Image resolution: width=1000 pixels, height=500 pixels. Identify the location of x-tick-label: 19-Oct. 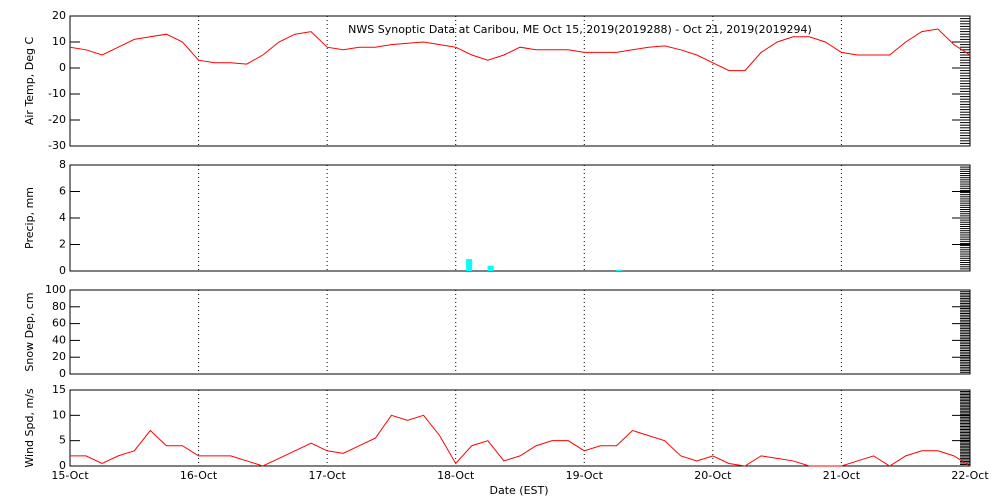
(585, 475).